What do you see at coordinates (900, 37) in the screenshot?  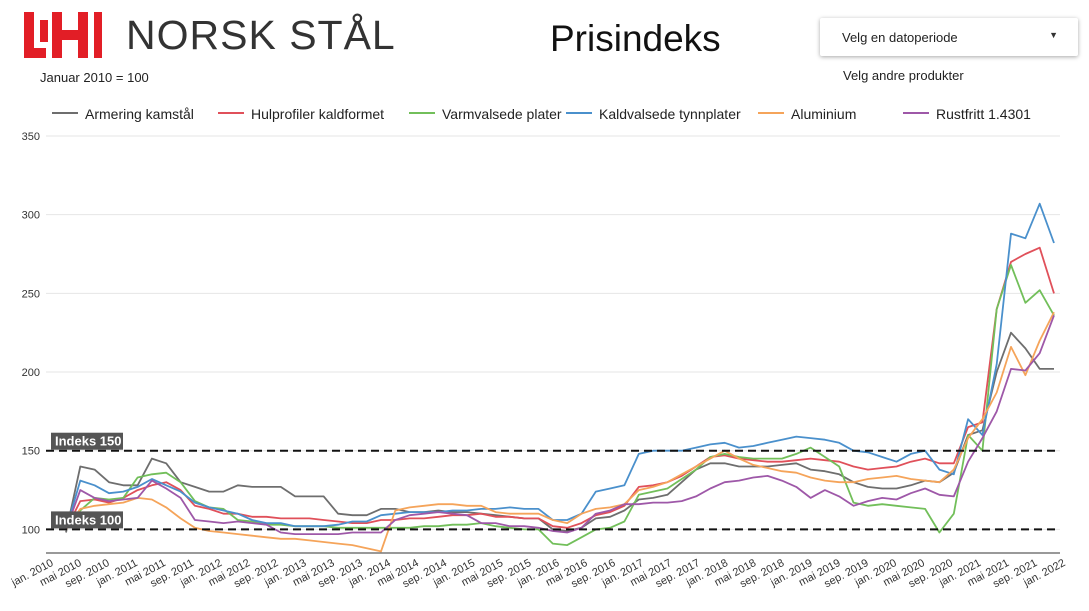 I see `date-period-dropdown-label: Velg en datoperiode` at bounding box center [900, 37].